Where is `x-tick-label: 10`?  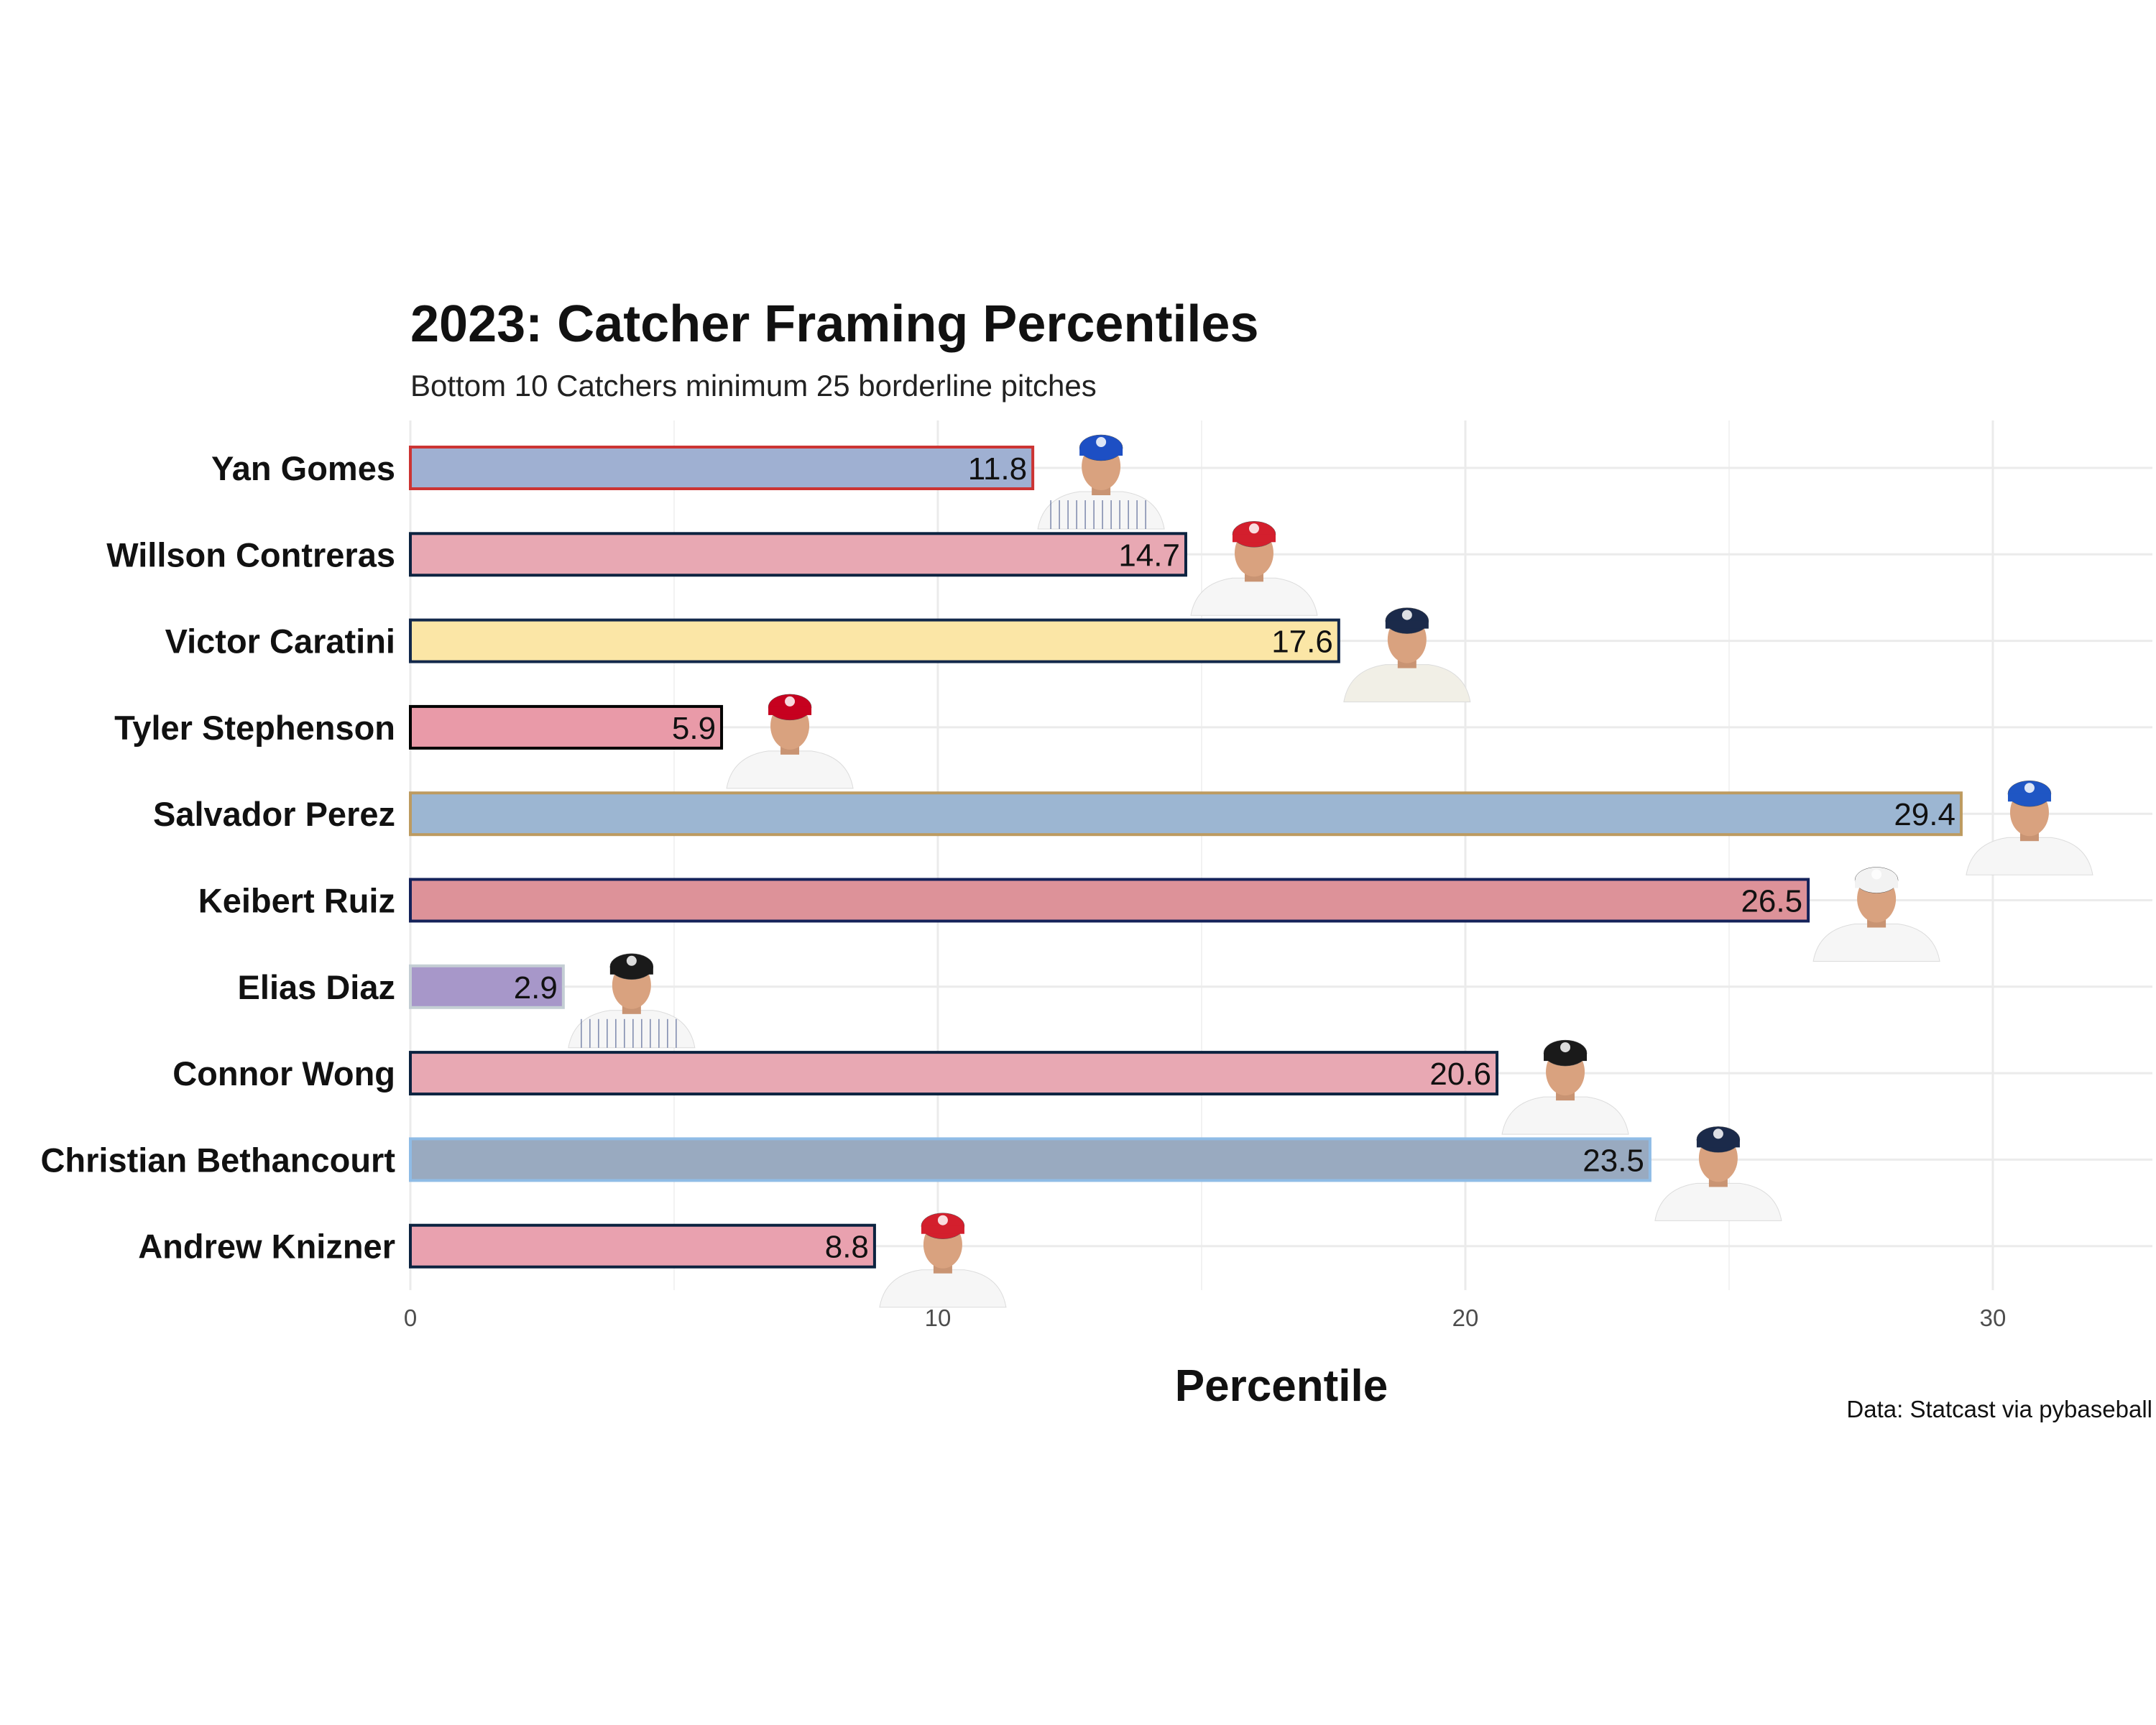 x-tick-label: 10 is located at coordinates (938, 1318).